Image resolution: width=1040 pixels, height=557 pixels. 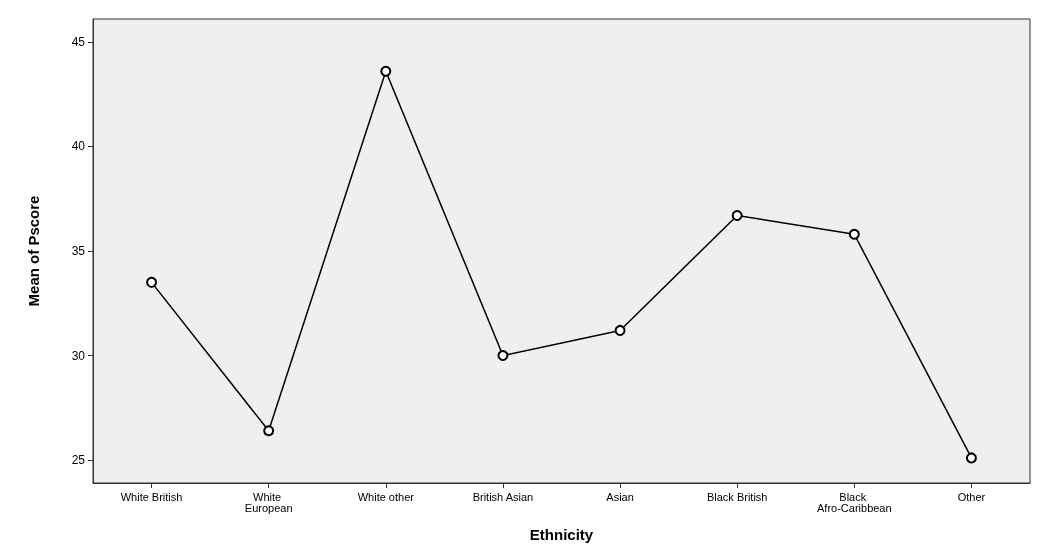 What do you see at coordinates (78, 146) in the screenshot?
I see `y-tick-label: 40` at bounding box center [78, 146].